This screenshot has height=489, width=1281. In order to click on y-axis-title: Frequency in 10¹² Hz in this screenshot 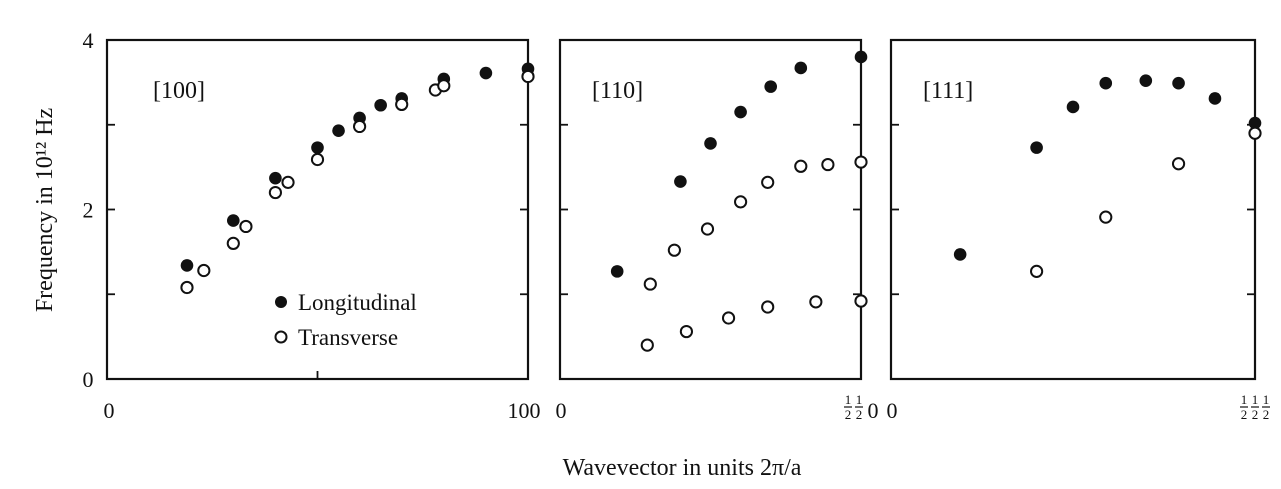, I will do `click(45, 210)`.